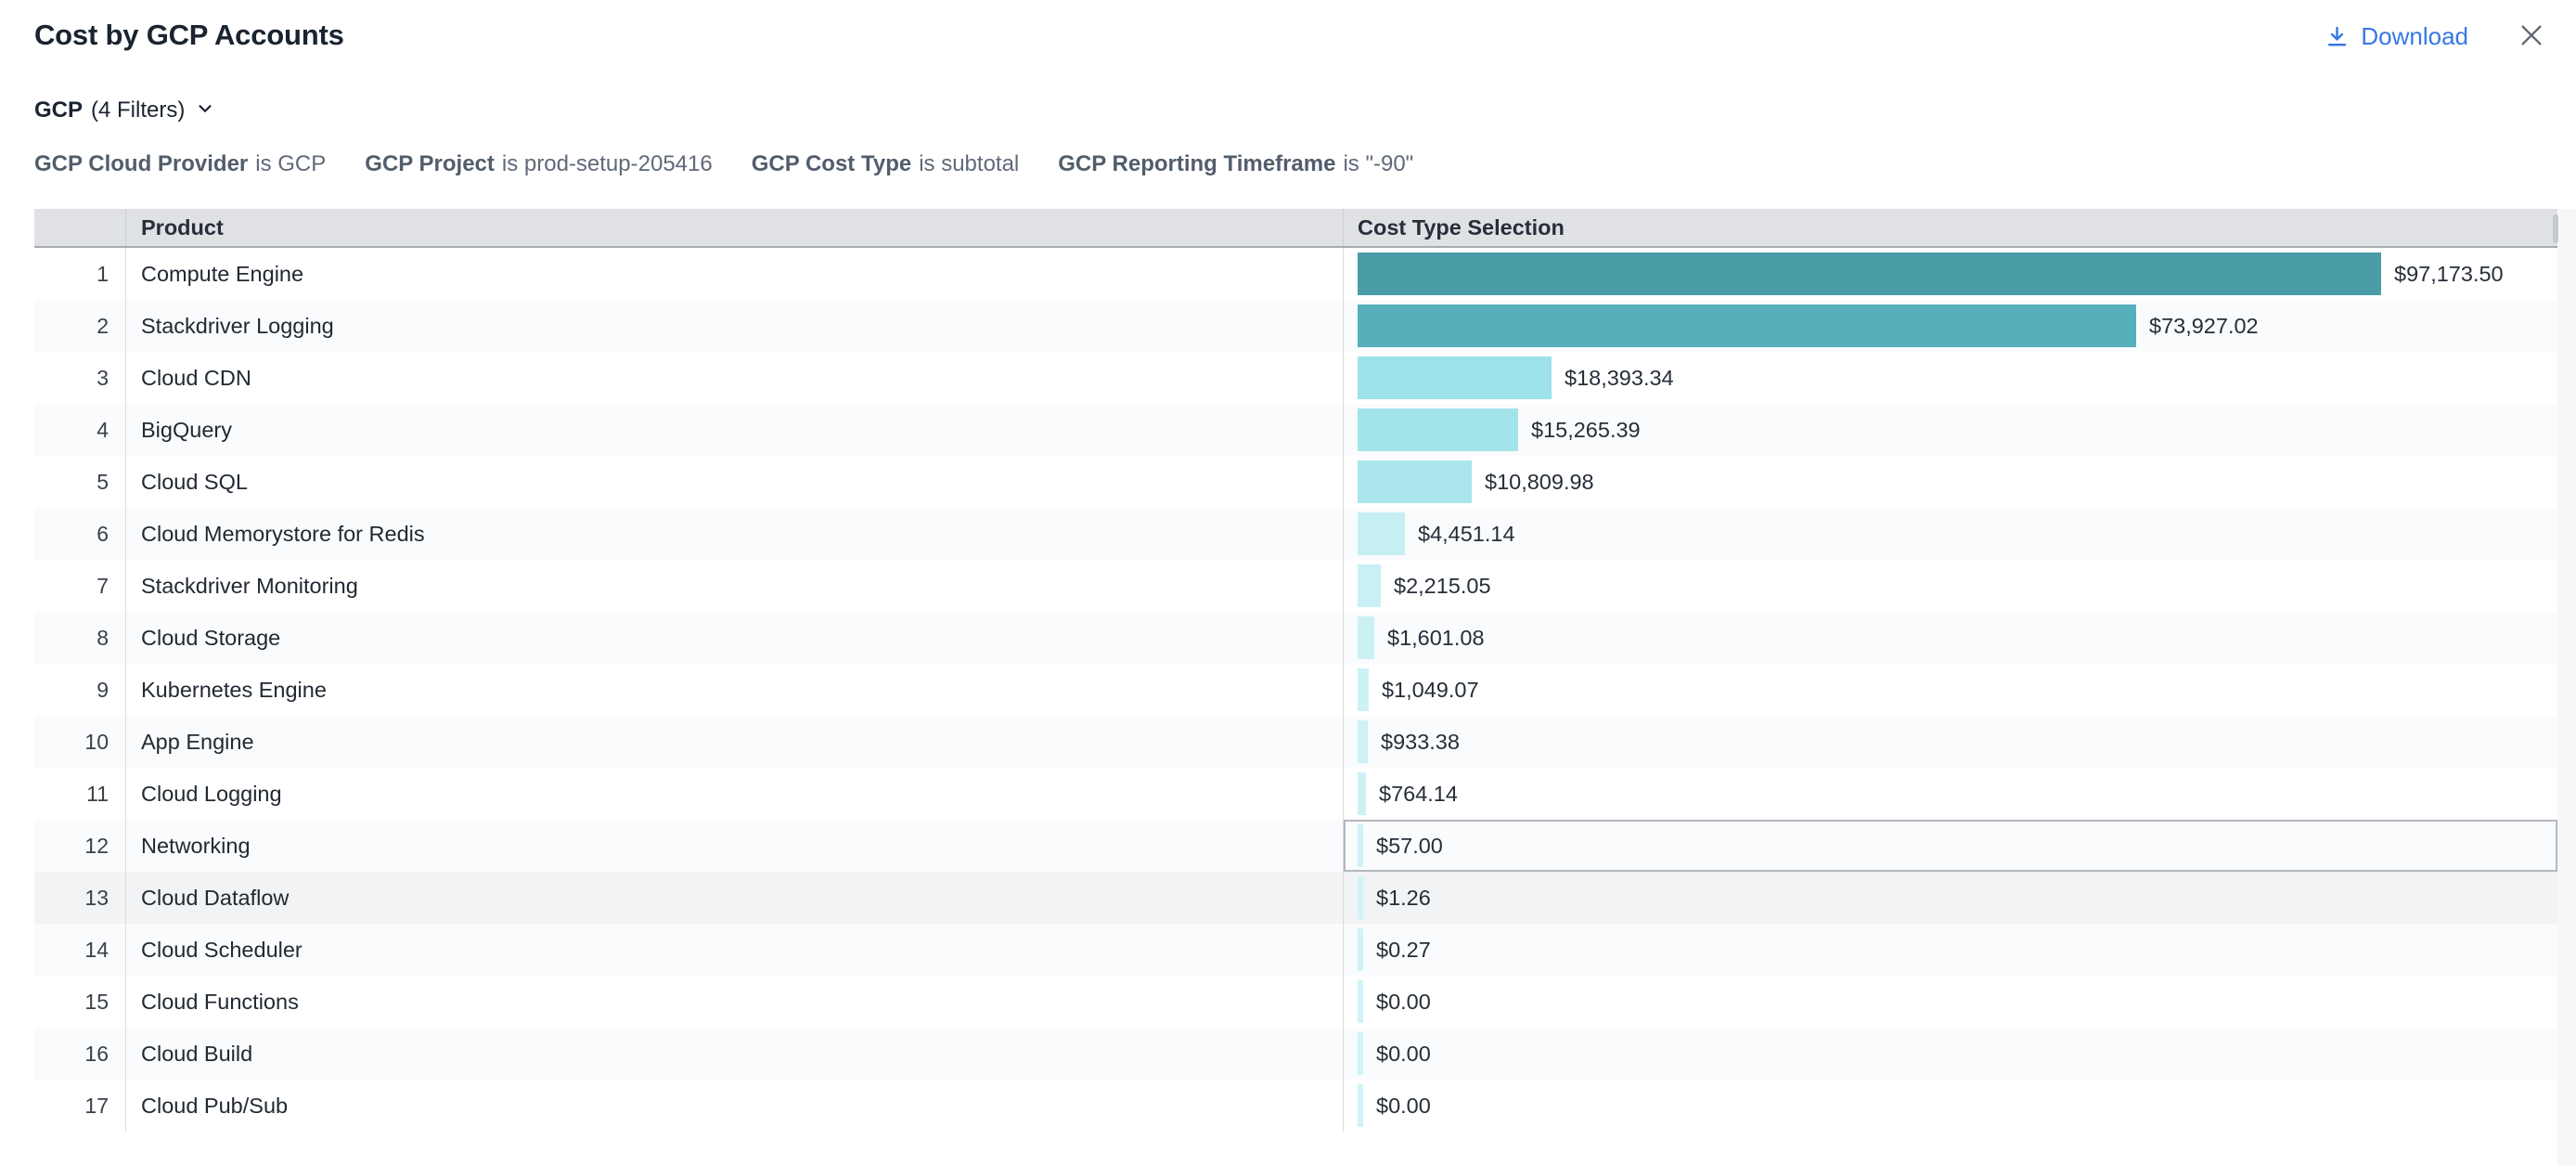 The height and width of the screenshot is (1166, 2576). I want to click on product-cell: Stackdriver Logging, so click(734, 326).